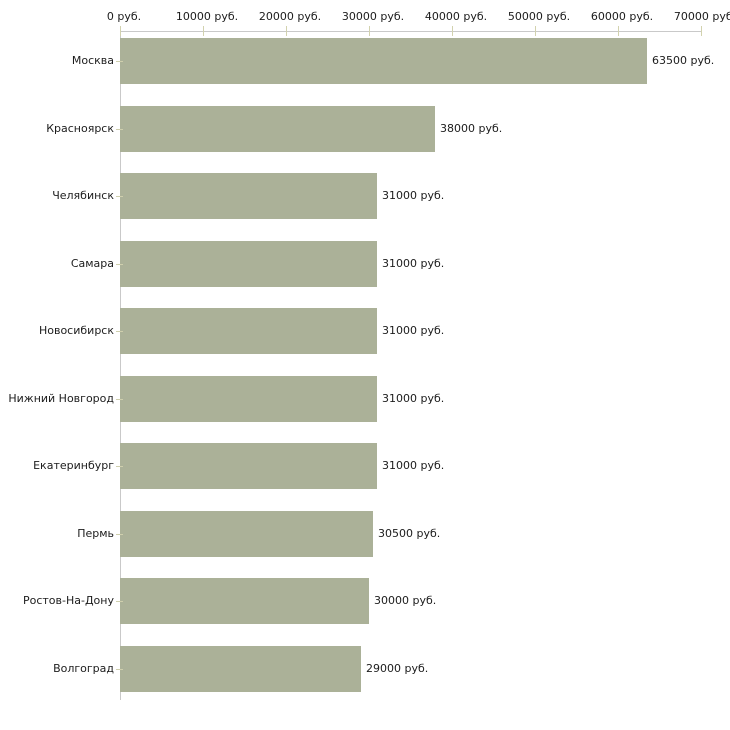  What do you see at coordinates (411, 31) in the screenshot?
I see `x-axis-line` at bounding box center [411, 31].